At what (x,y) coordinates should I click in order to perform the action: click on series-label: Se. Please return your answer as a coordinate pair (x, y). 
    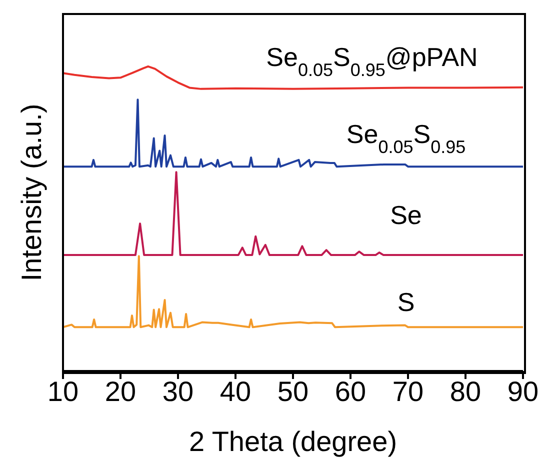
    Looking at the image, I should click on (406, 215).